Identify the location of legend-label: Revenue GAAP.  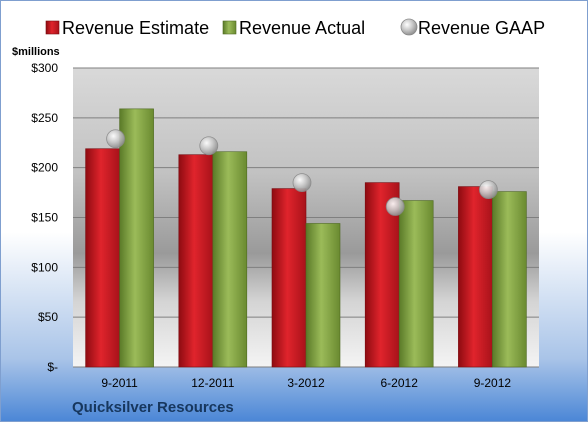
(481, 28).